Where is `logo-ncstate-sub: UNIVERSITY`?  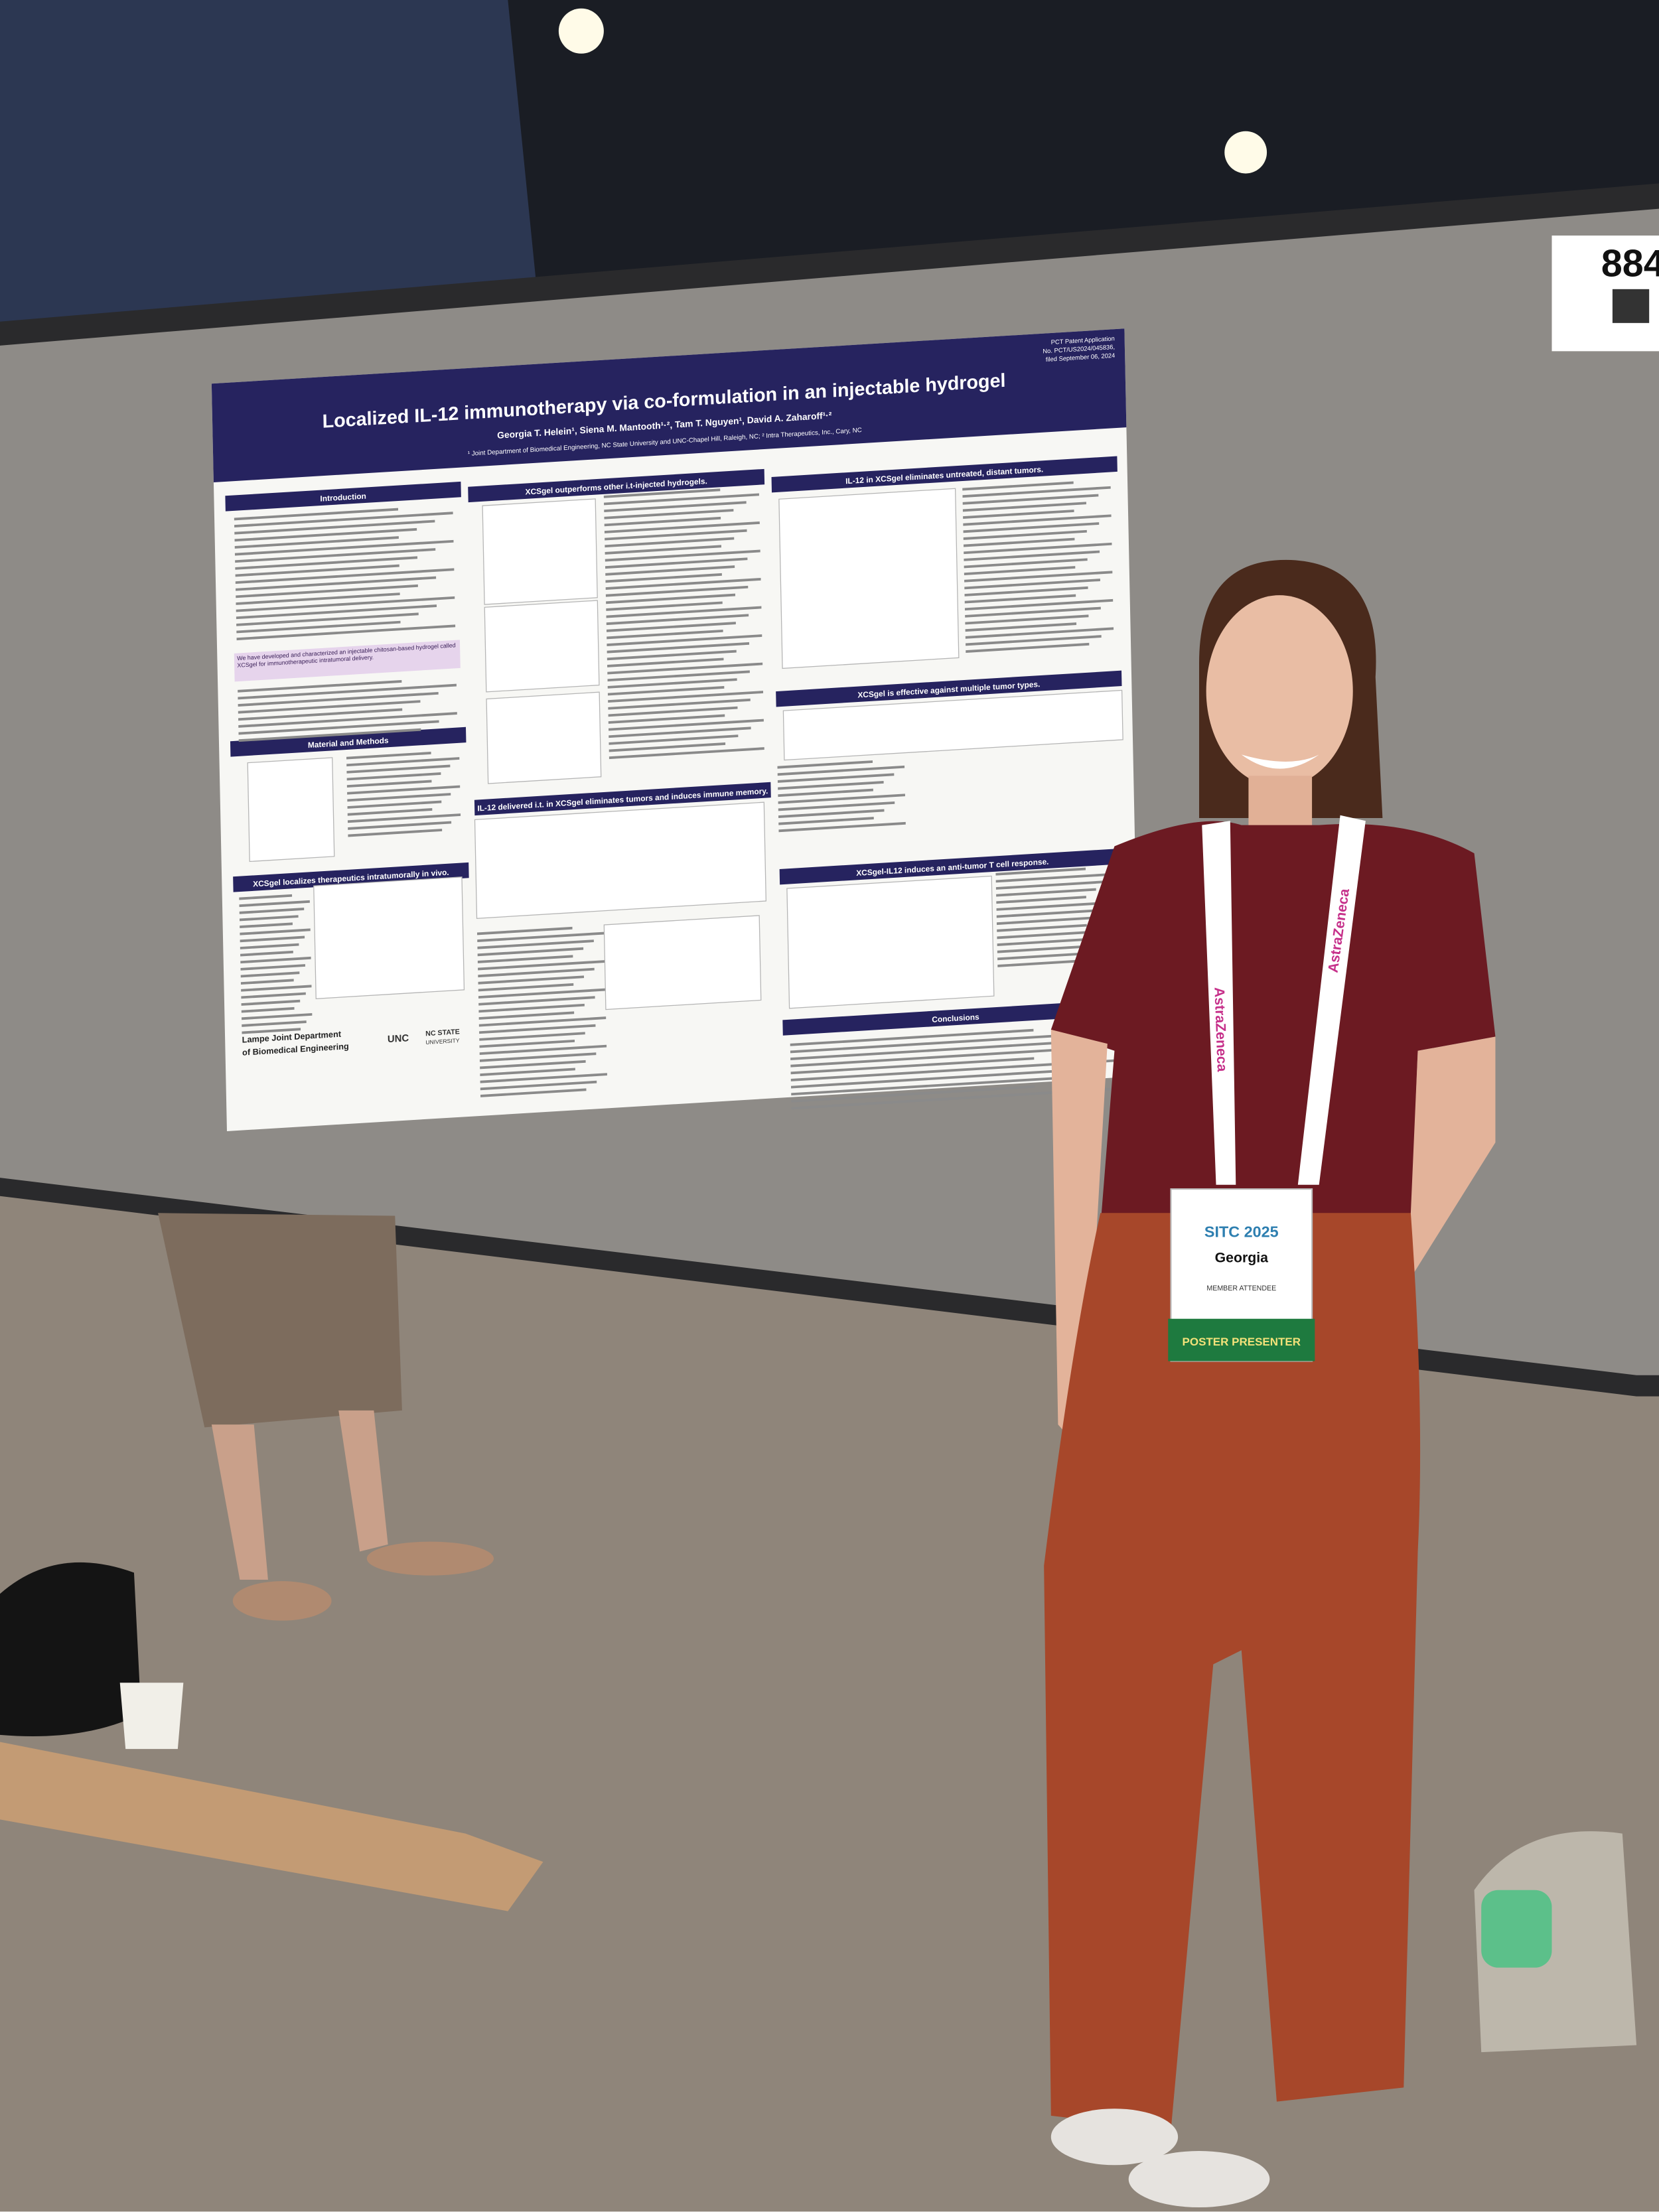
logo-ncstate-sub: UNIVERSITY is located at coordinates (442, 1041).